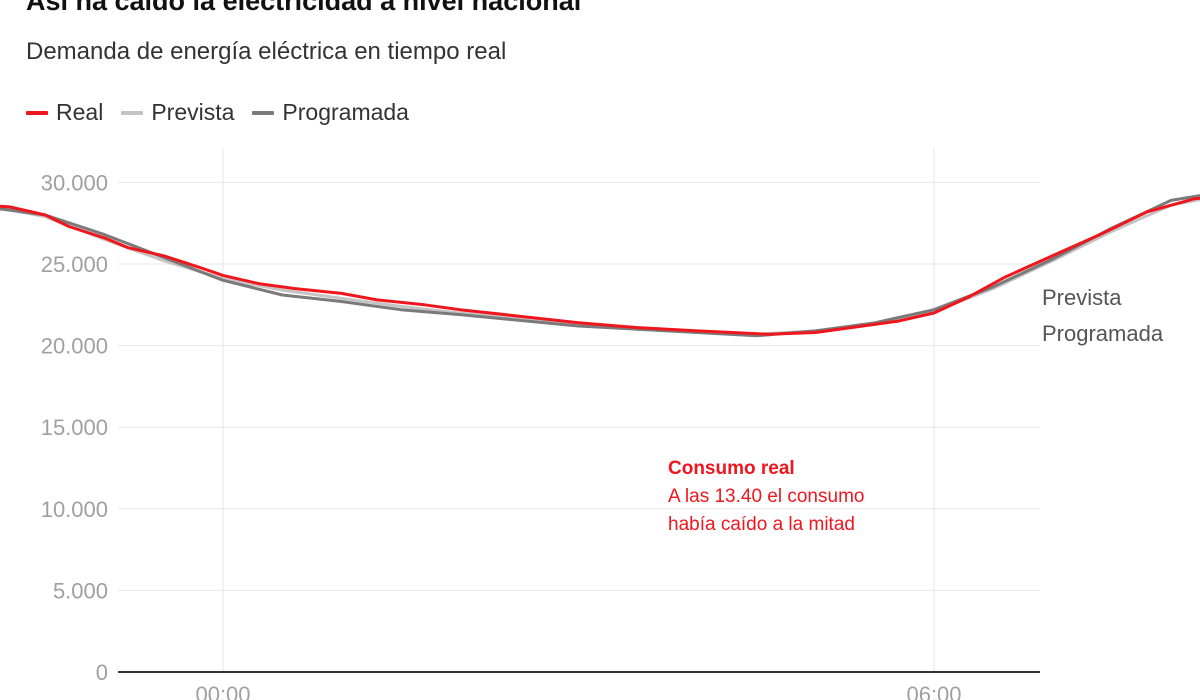 The image size is (1200, 700). I want to click on legend-swatch-real, so click(37, 112).